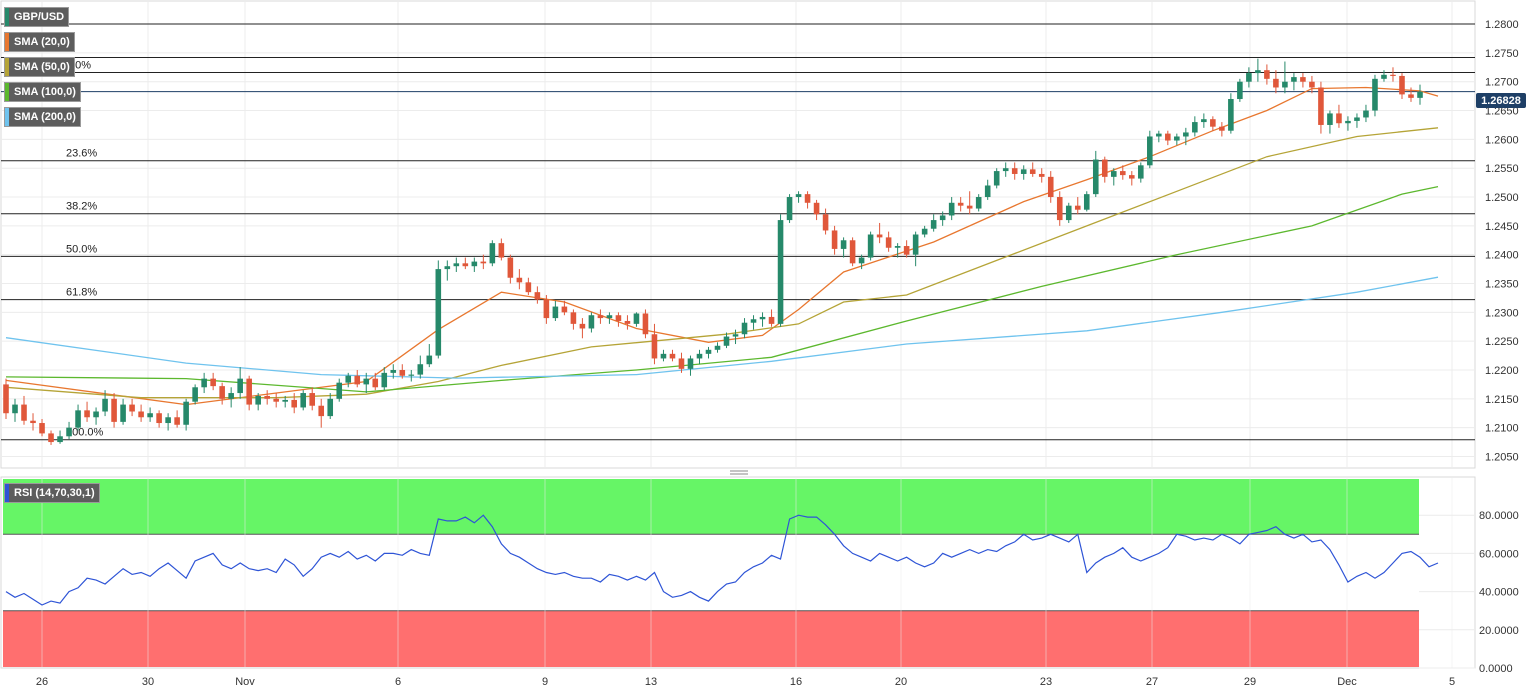 The height and width of the screenshot is (698, 1536). What do you see at coordinates (1502, 429) in the screenshot?
I see `price-tick-label: 1.2100` at bounding box center [1502, 429].